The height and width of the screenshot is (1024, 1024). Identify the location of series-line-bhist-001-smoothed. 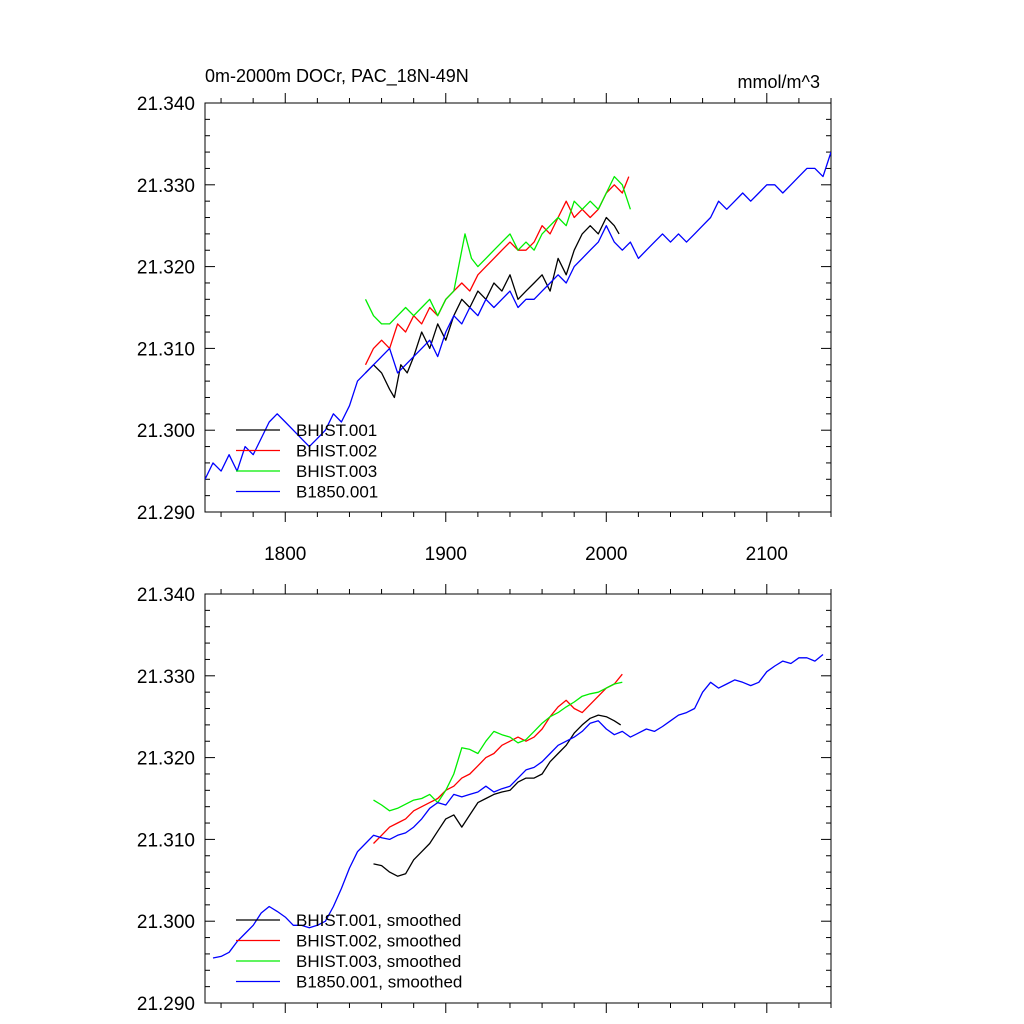
(497, 795).